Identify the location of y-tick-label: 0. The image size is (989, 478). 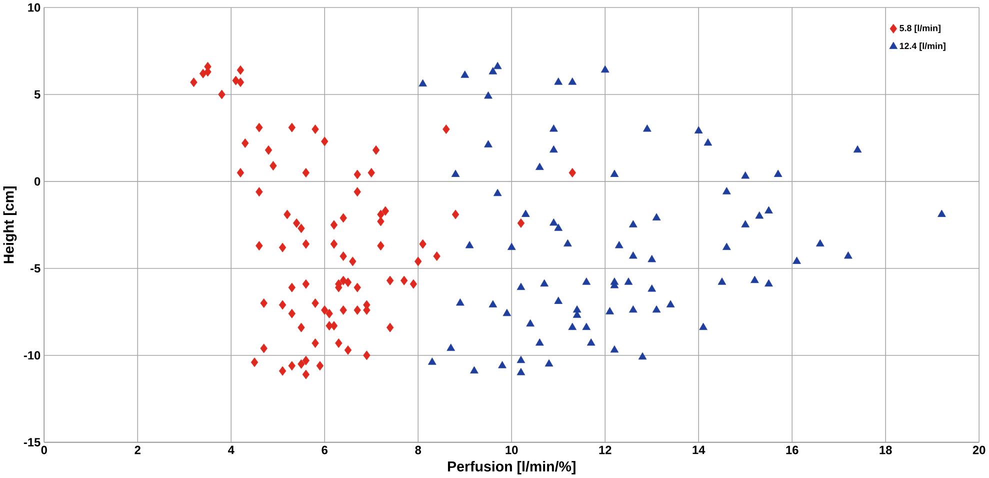
(37, 181).